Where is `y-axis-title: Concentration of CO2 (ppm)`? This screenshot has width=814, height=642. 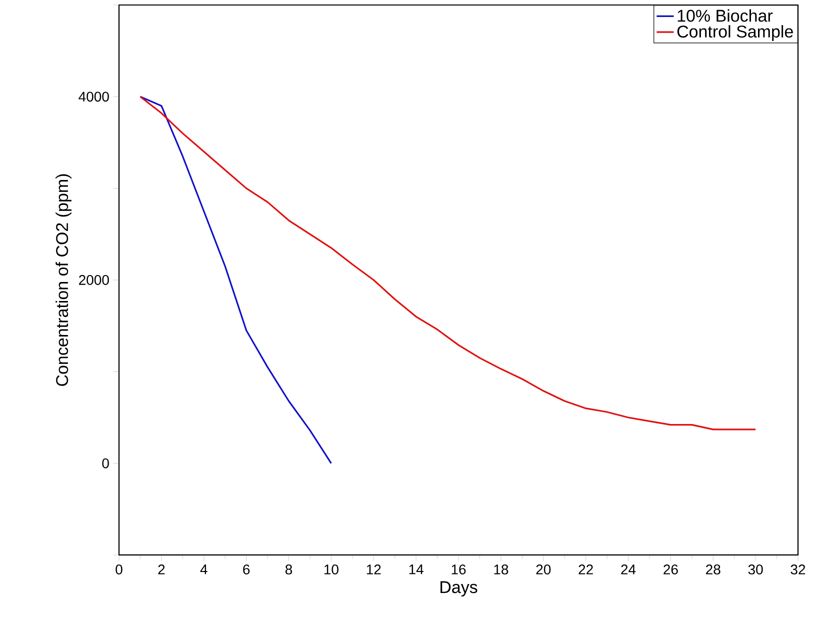
y-axis-title: Concentration of CO2 (ppm) is located at coordinates (64, 280).